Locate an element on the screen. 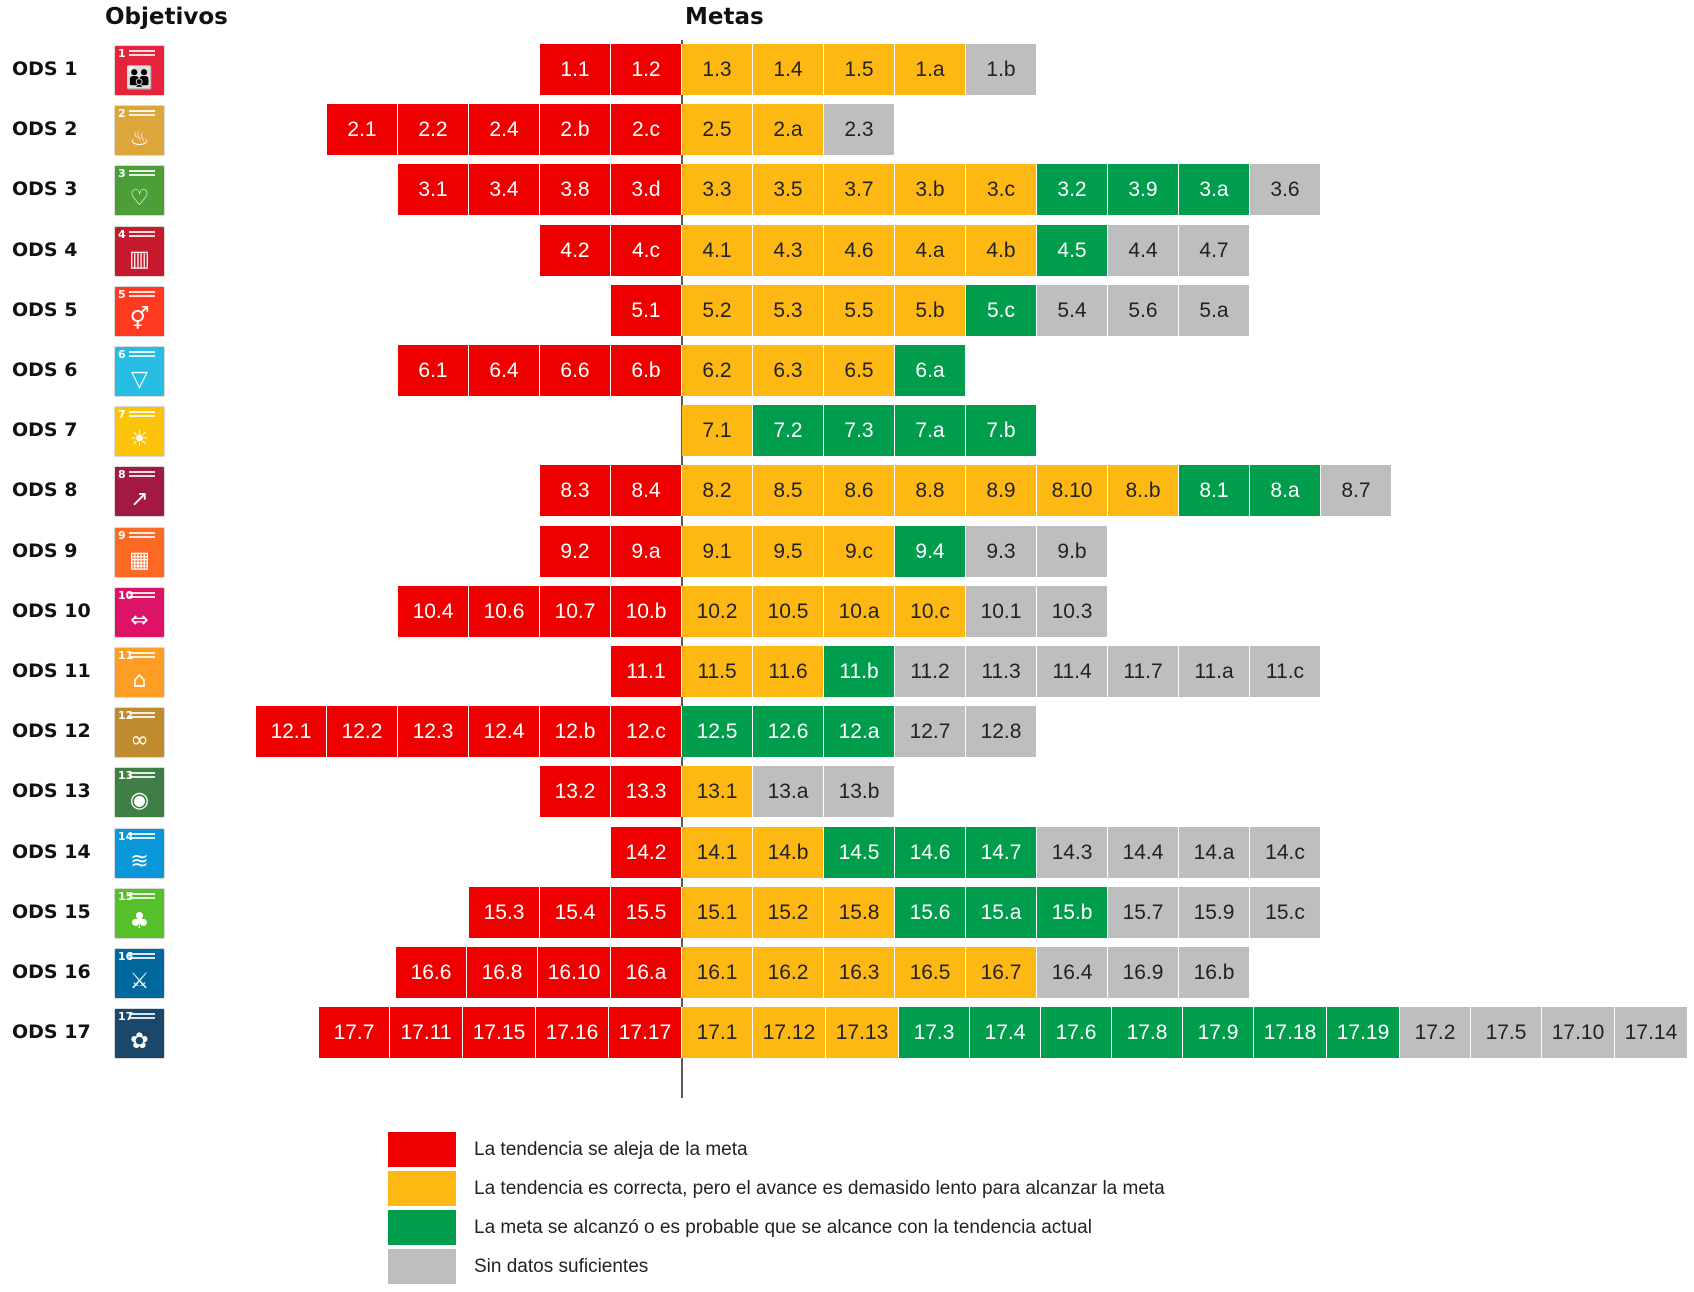 Image resolution: width=1694 pixels, height=1292 pixels. target-cell-red: 3.d is located at coordinates (646, 189).